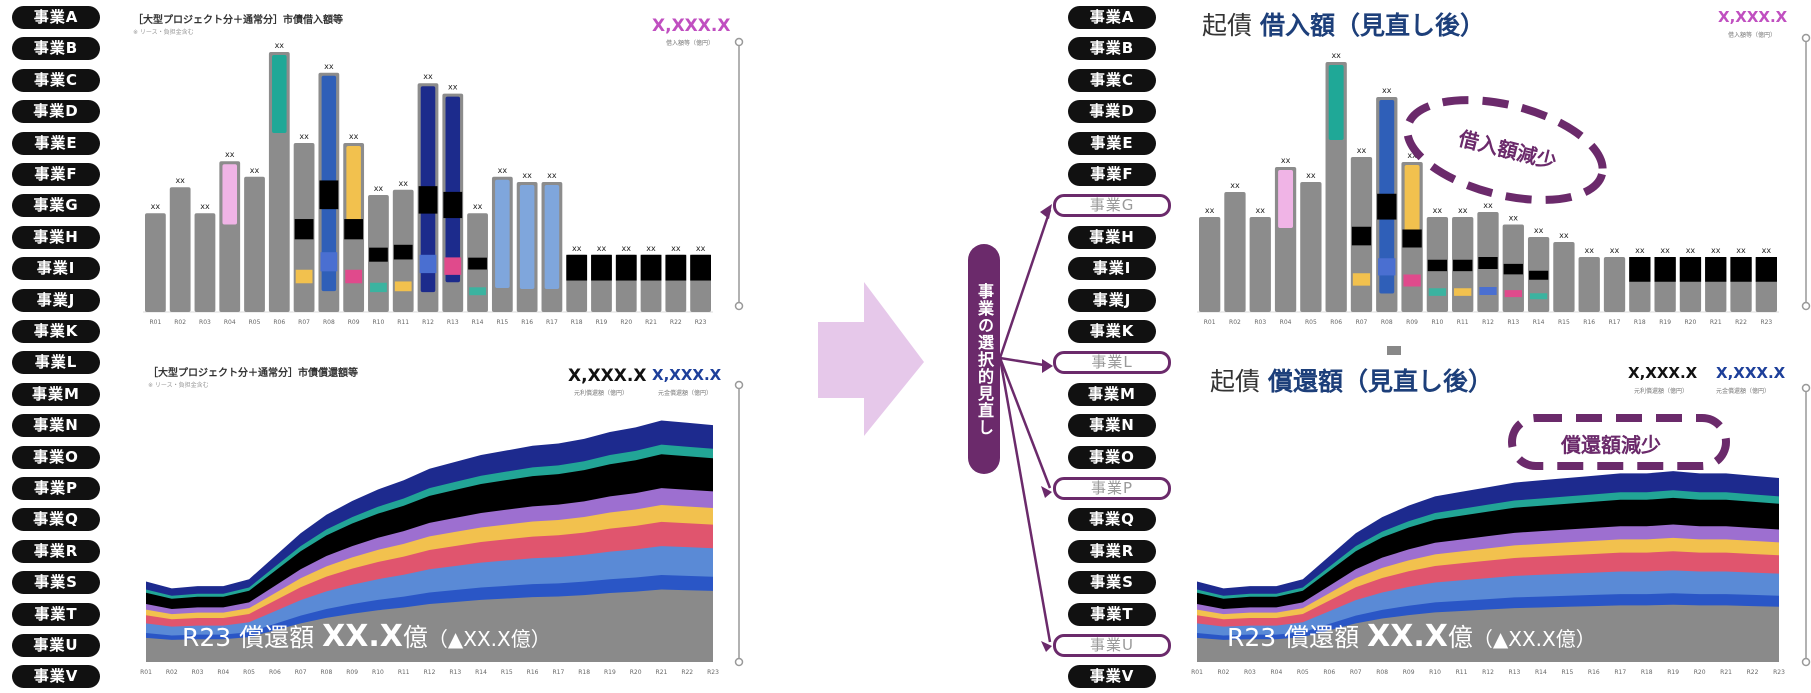 The image size is (1811, 693). What do you see at coordinates (1462, 672) in the screenshot?
I see `x-tick-label: R11` at bounding box center [1462, 672].